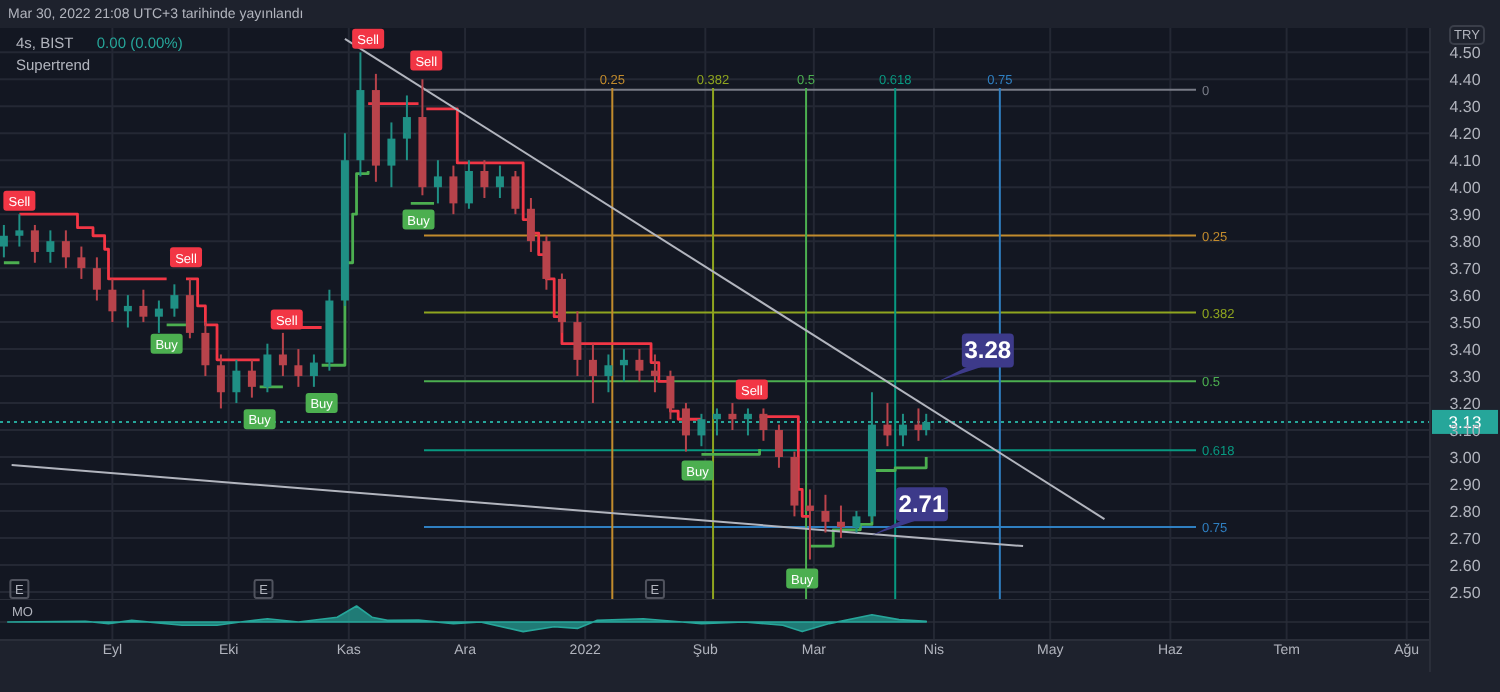 This screenshot has height=692, width=1500. What do you see at coordinates (922, 504) in the screenshot?
I see `annotation: 2.71` at bounding box center [922, 504].